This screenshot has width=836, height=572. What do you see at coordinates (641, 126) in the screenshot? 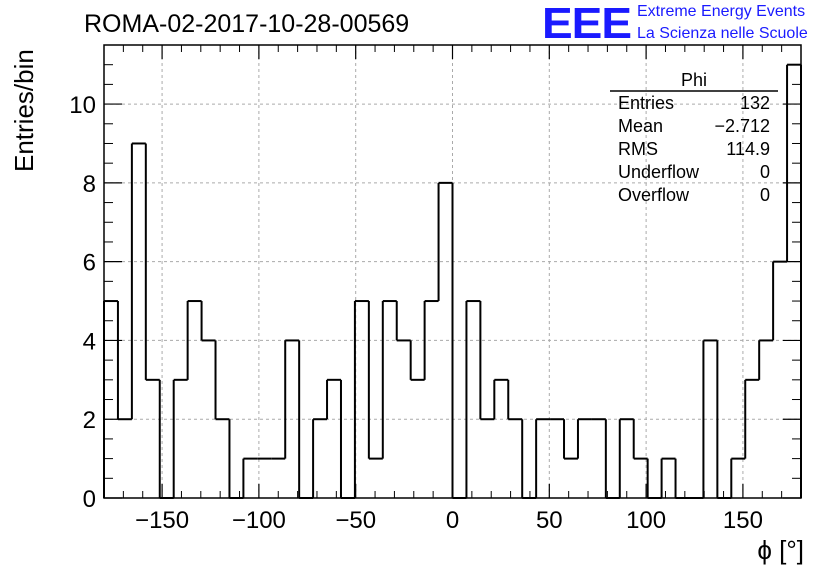
I see `stats-label-mean: Mean` at bounding box center [641, 126].